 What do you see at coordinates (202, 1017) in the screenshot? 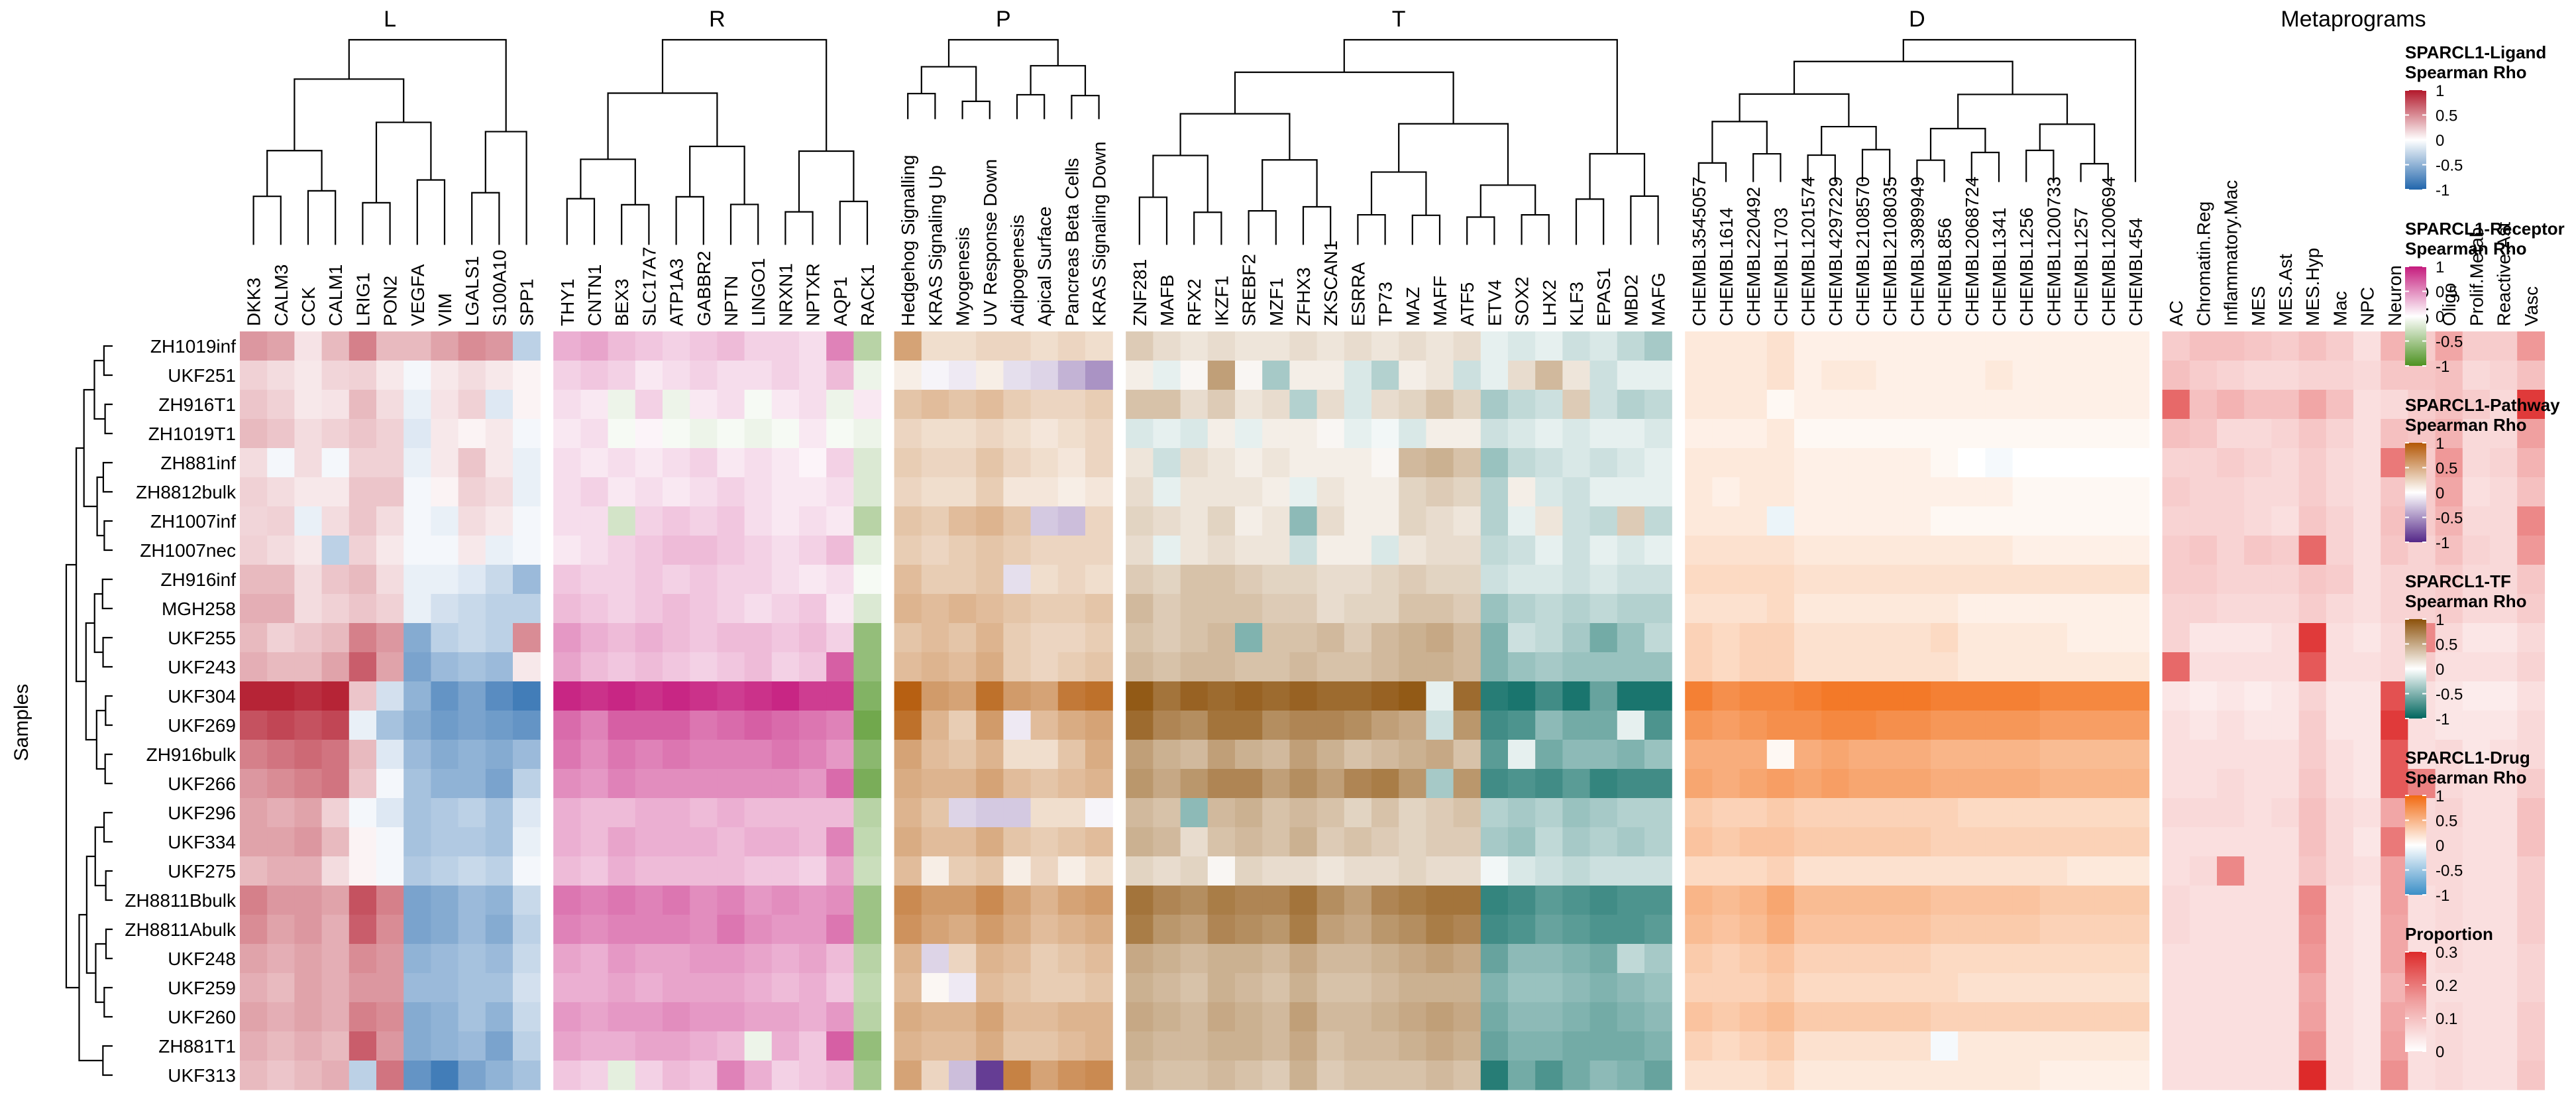
I see `row-label: UKF260` at bounding box center [202, 1017].